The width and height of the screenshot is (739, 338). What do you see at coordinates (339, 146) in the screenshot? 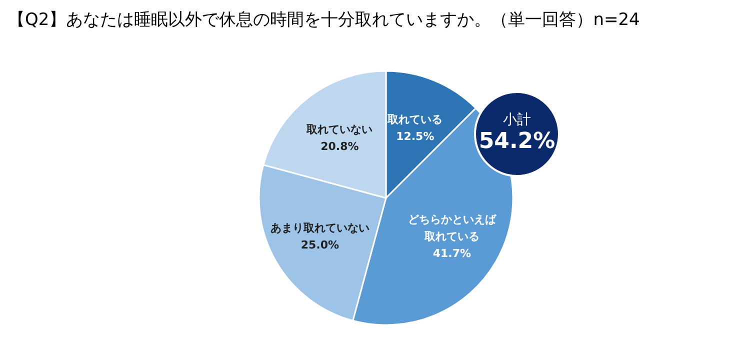
I see `data-label: 20.8%` at bounding box center [339, 146].